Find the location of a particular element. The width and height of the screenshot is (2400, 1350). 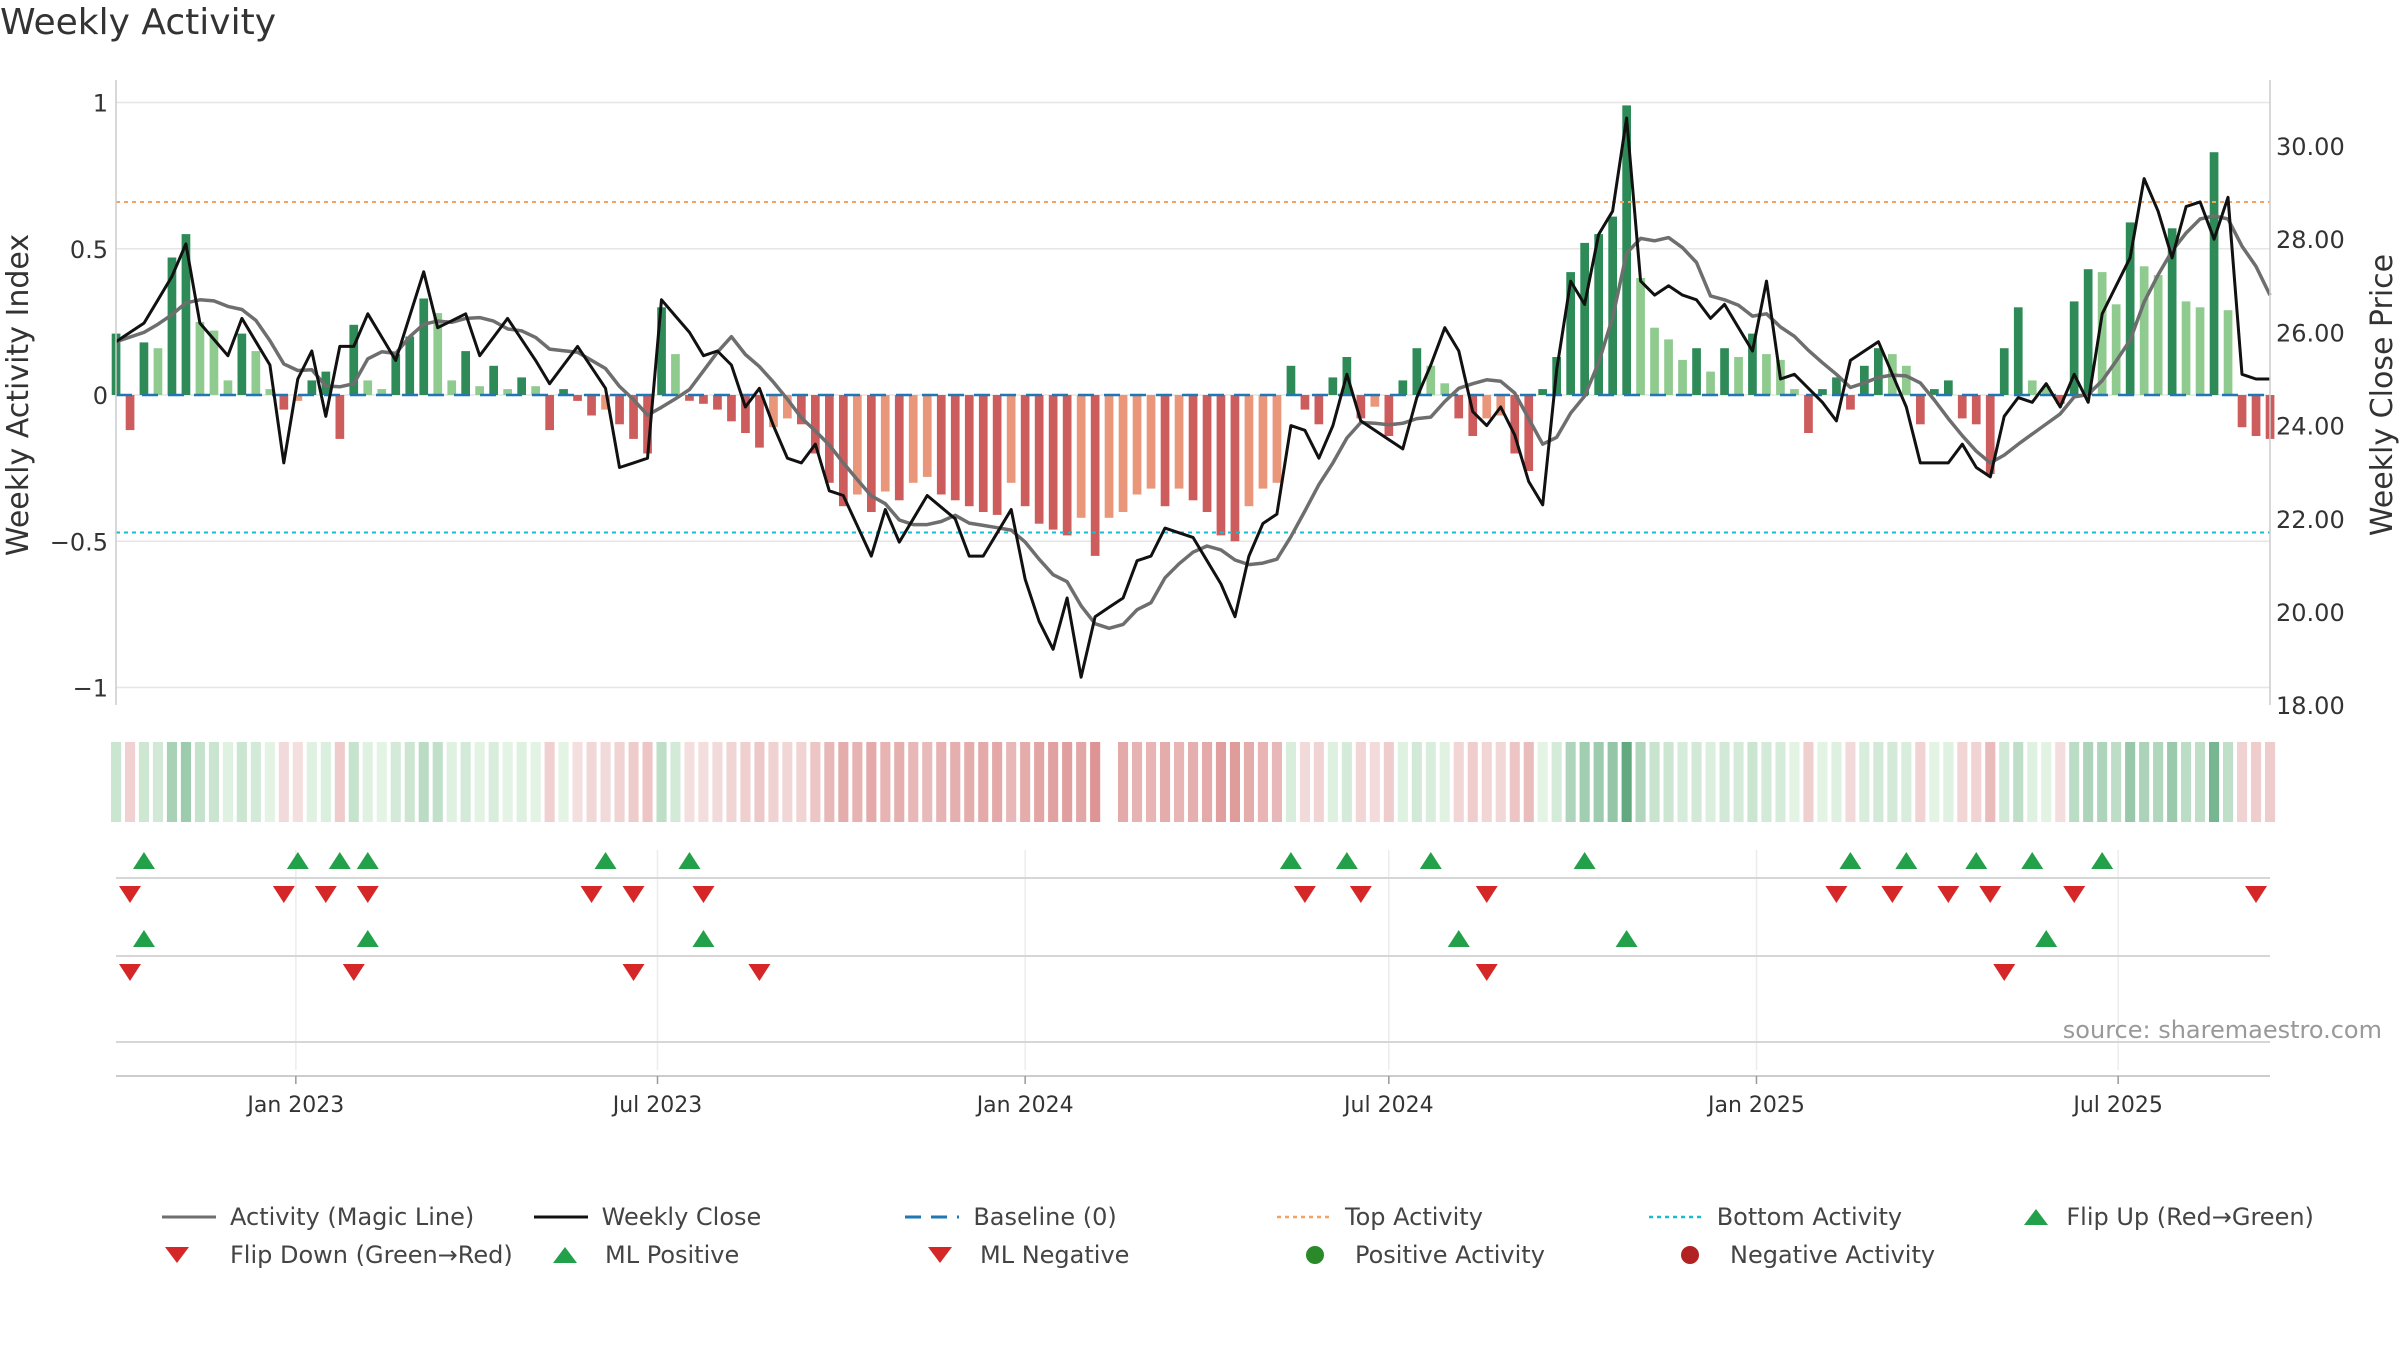

x-tick-label: Jul 2025 is located at coordinates (2117, 1105).